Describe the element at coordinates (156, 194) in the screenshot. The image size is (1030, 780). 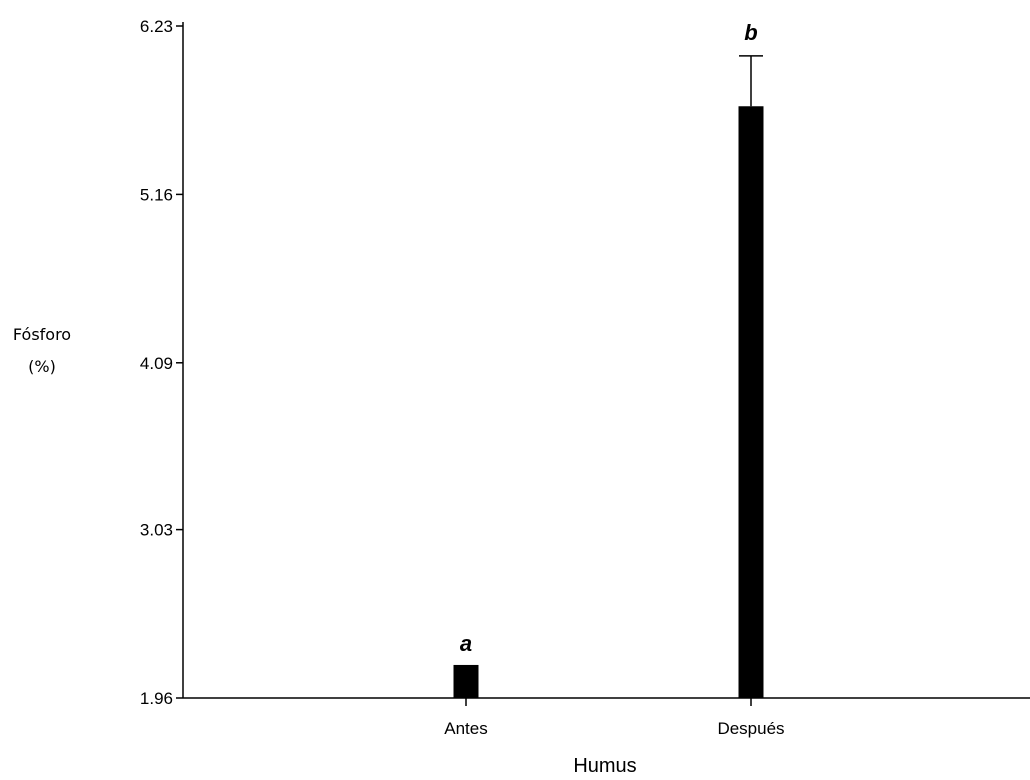
I see `y-tick-label: 5.16` at that location.